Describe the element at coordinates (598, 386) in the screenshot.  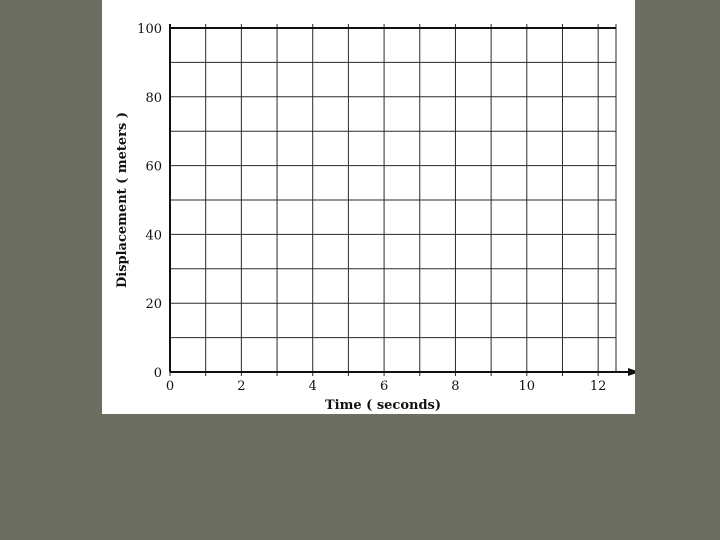
I see `x-tick-label-12: 12` at that location.